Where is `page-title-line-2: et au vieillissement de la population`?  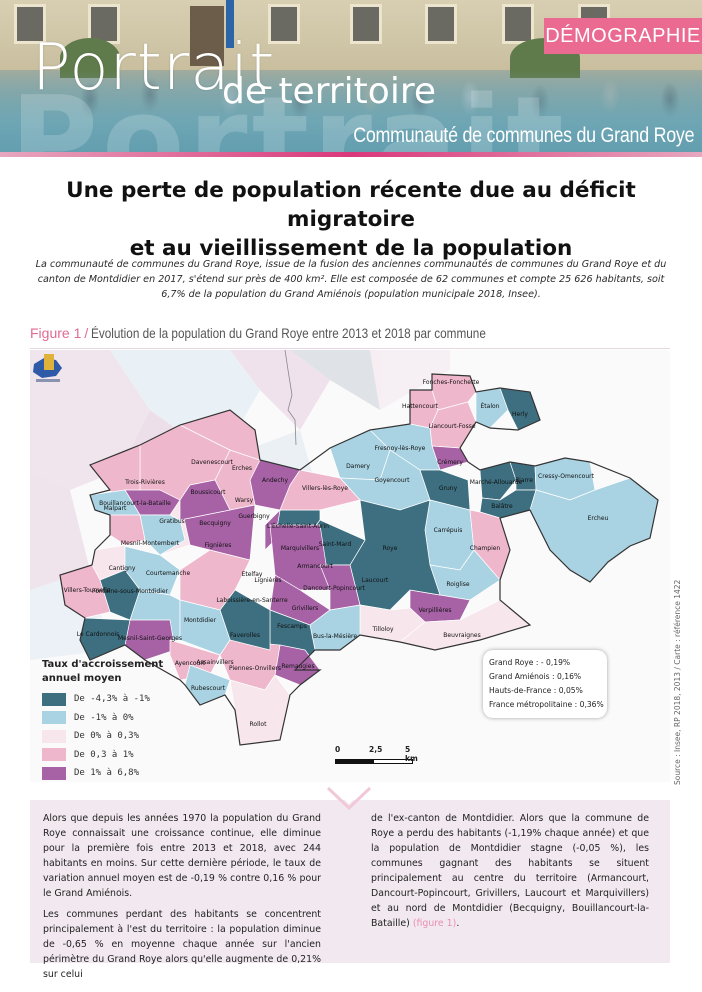
page-title-line-2: et au vieillissement de la population is located at coordinates (351, 248).